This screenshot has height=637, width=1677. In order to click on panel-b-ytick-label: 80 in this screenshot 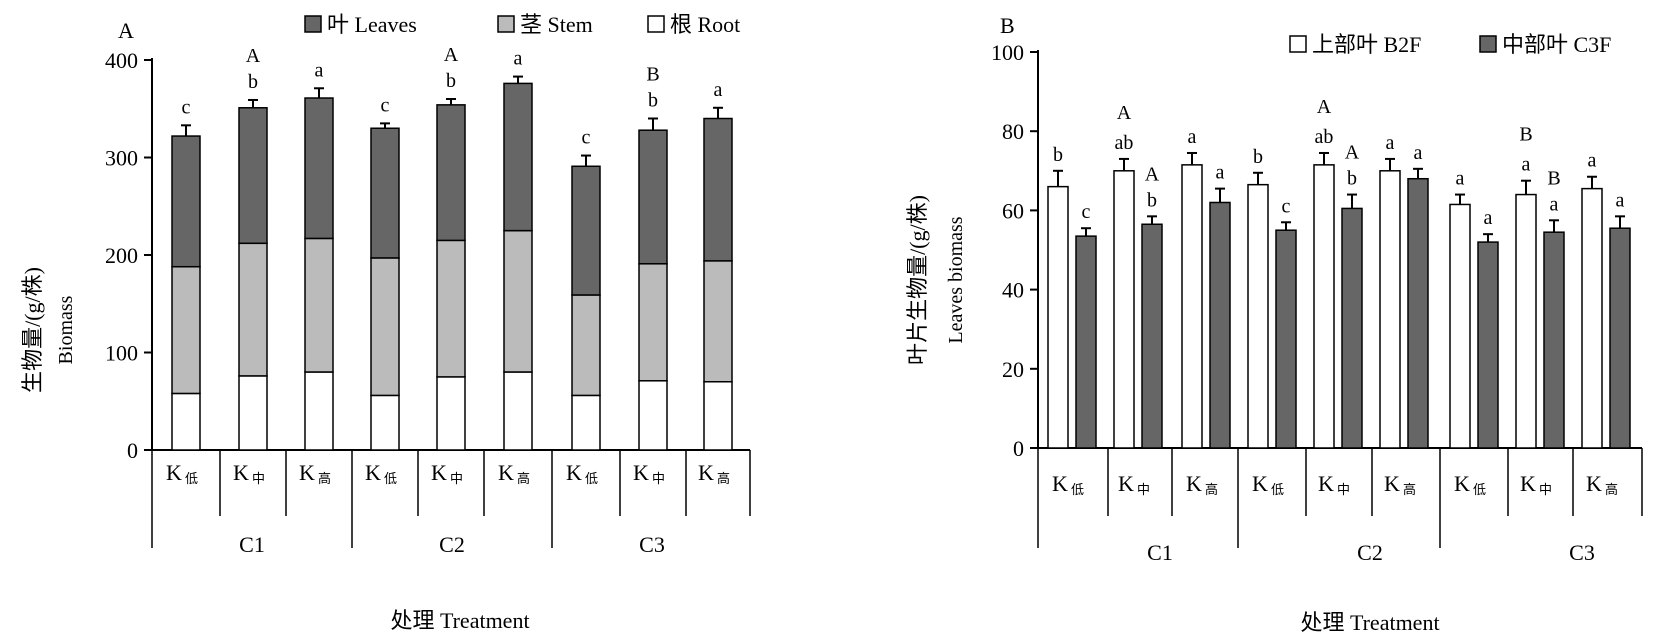, I will do `click(1013, 131)`.